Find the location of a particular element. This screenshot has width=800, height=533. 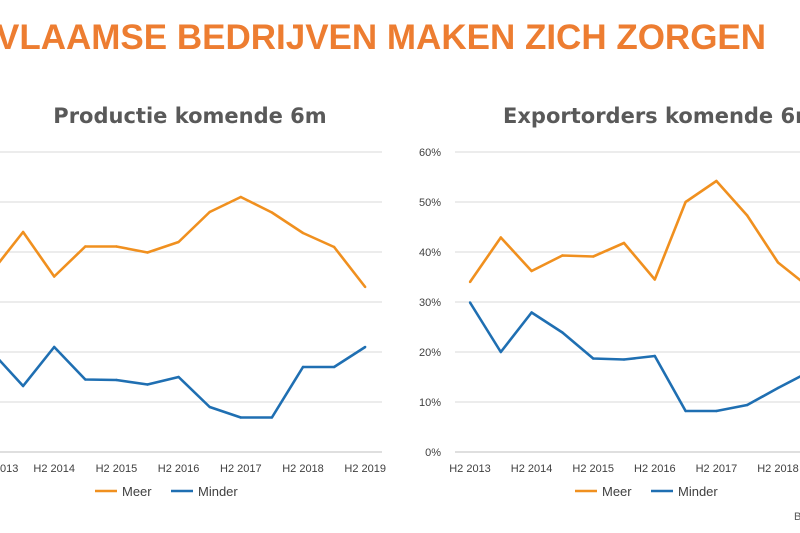

y-tick-label: 40% is located at coordinates (430, 253).